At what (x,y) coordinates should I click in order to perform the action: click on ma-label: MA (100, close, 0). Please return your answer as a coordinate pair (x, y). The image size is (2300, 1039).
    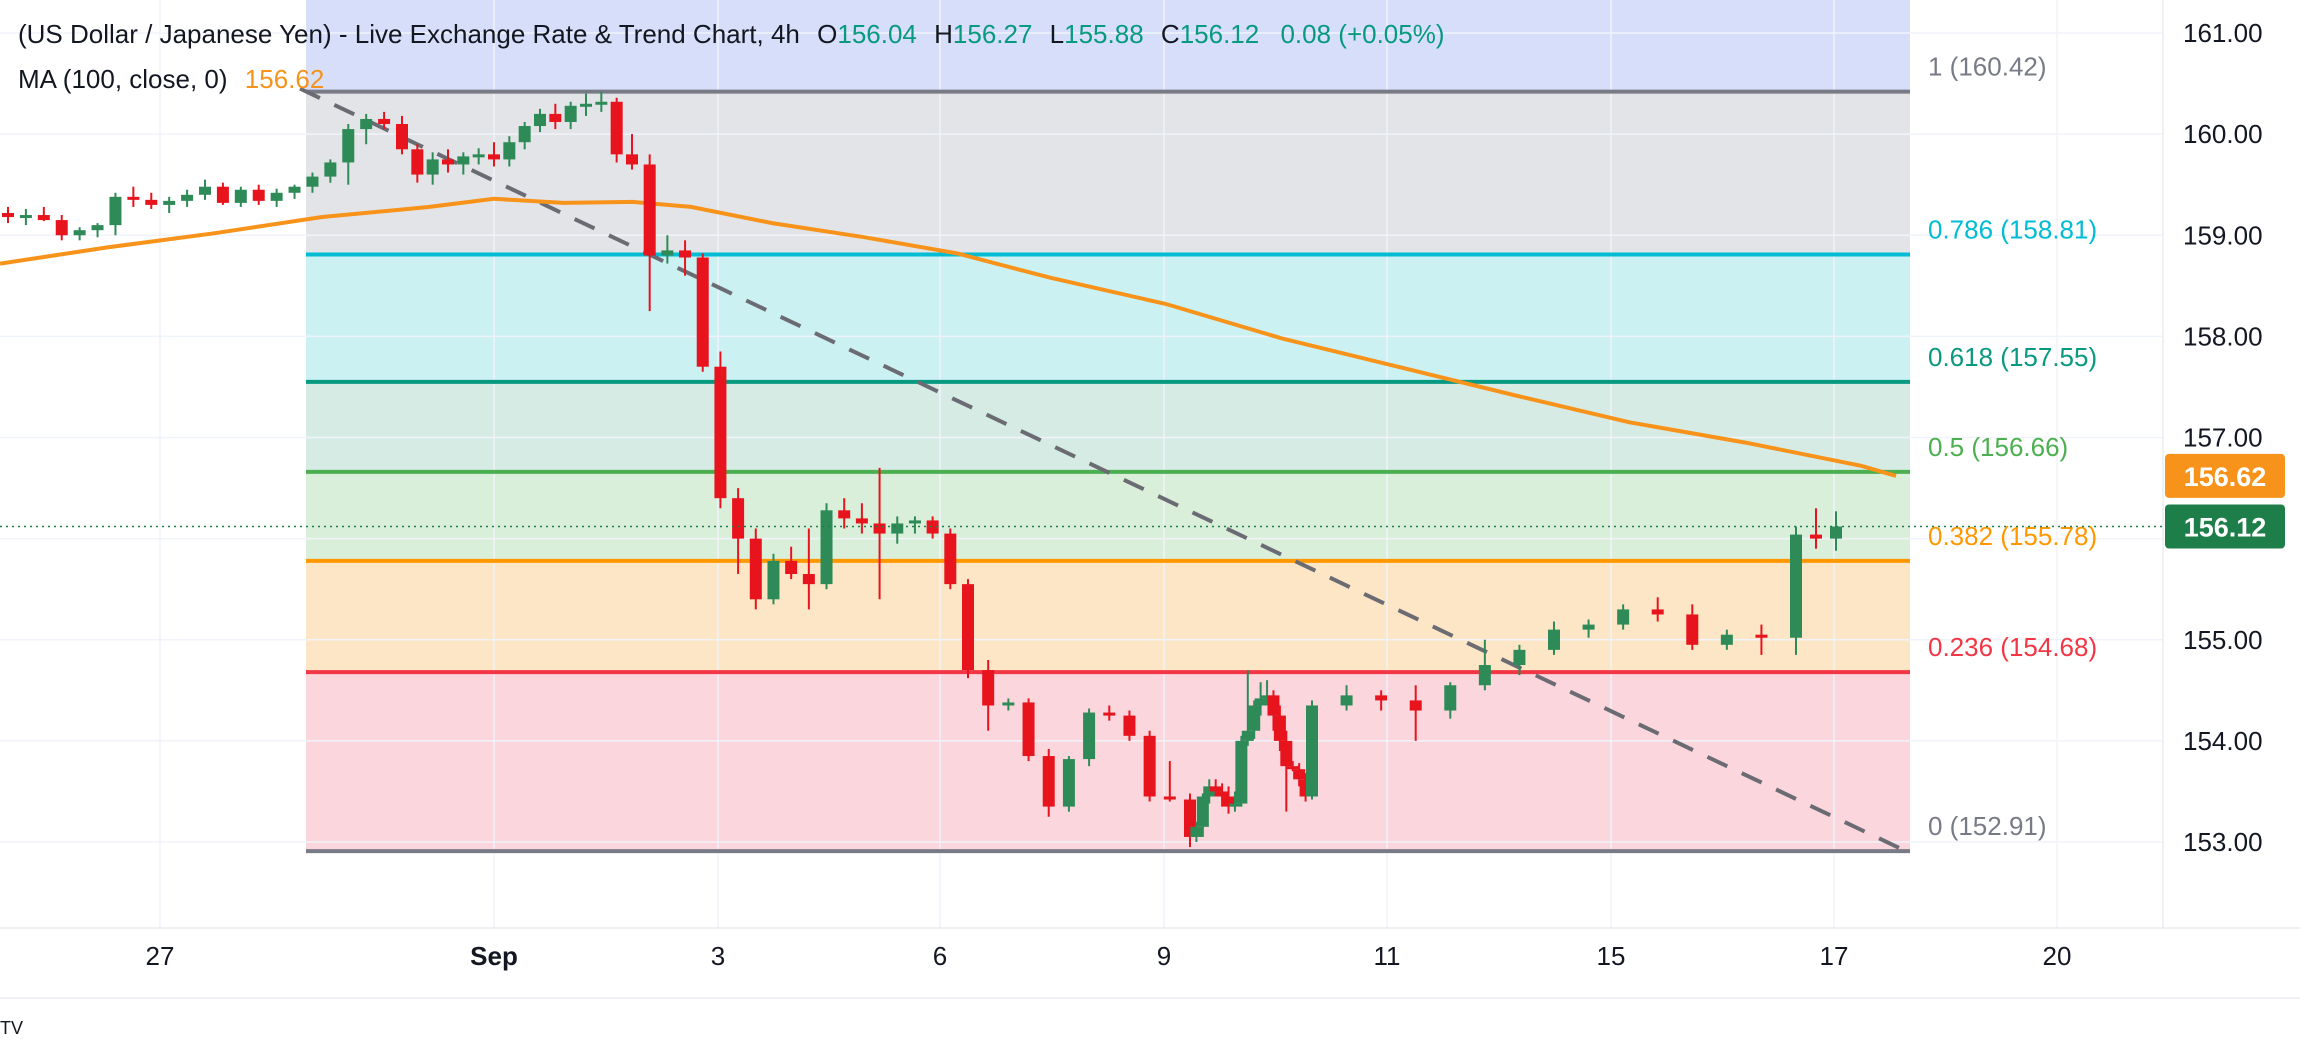
    Looking at the image, I should click on (123, 79).